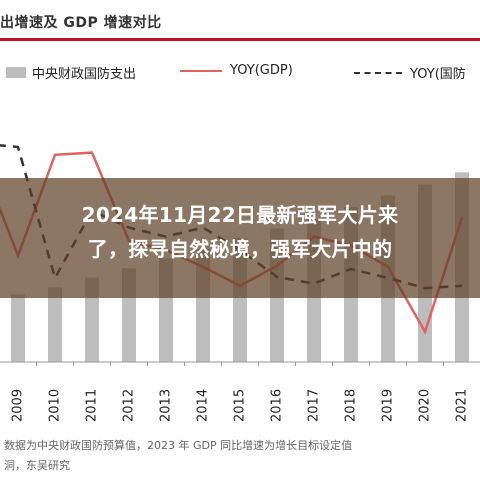 Image resolution: width=480 pixels, height=480 pixels. Describe the element at coordinates (438, 74) in the screenshot. I see `legend-label-defense: YOY(国防` at that location.